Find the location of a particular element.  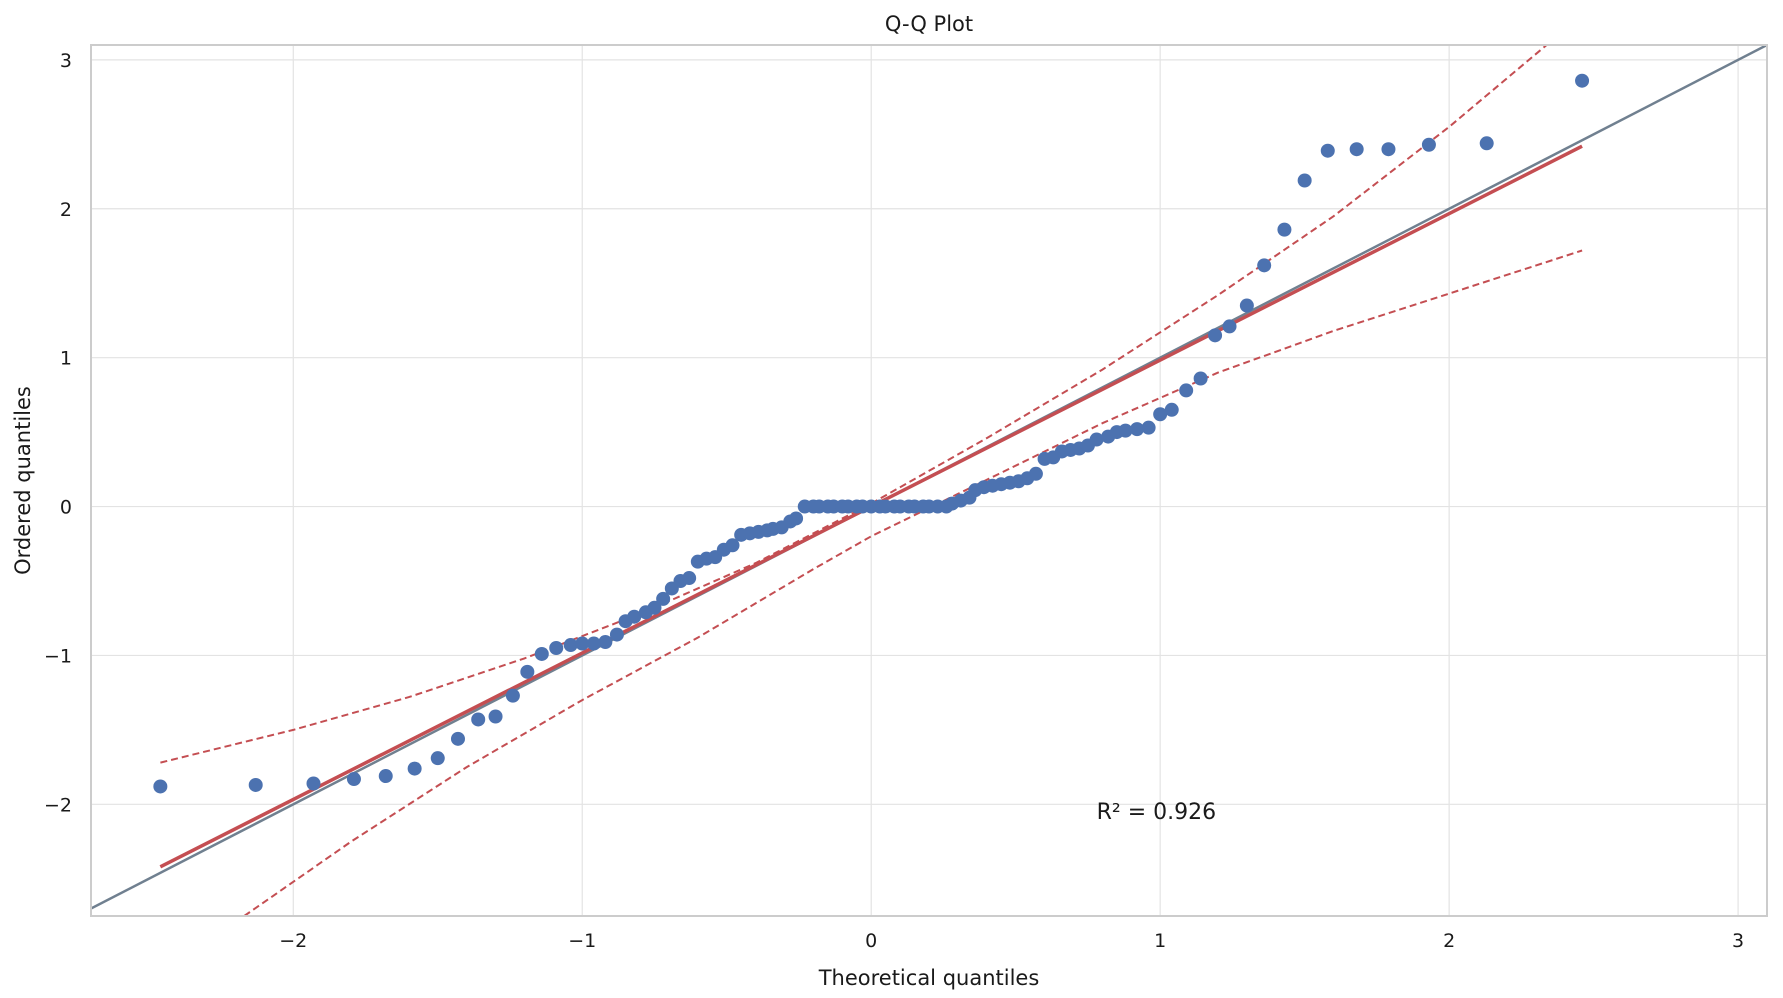

y-tick-label: 3 is located at coordinates (66, 61).